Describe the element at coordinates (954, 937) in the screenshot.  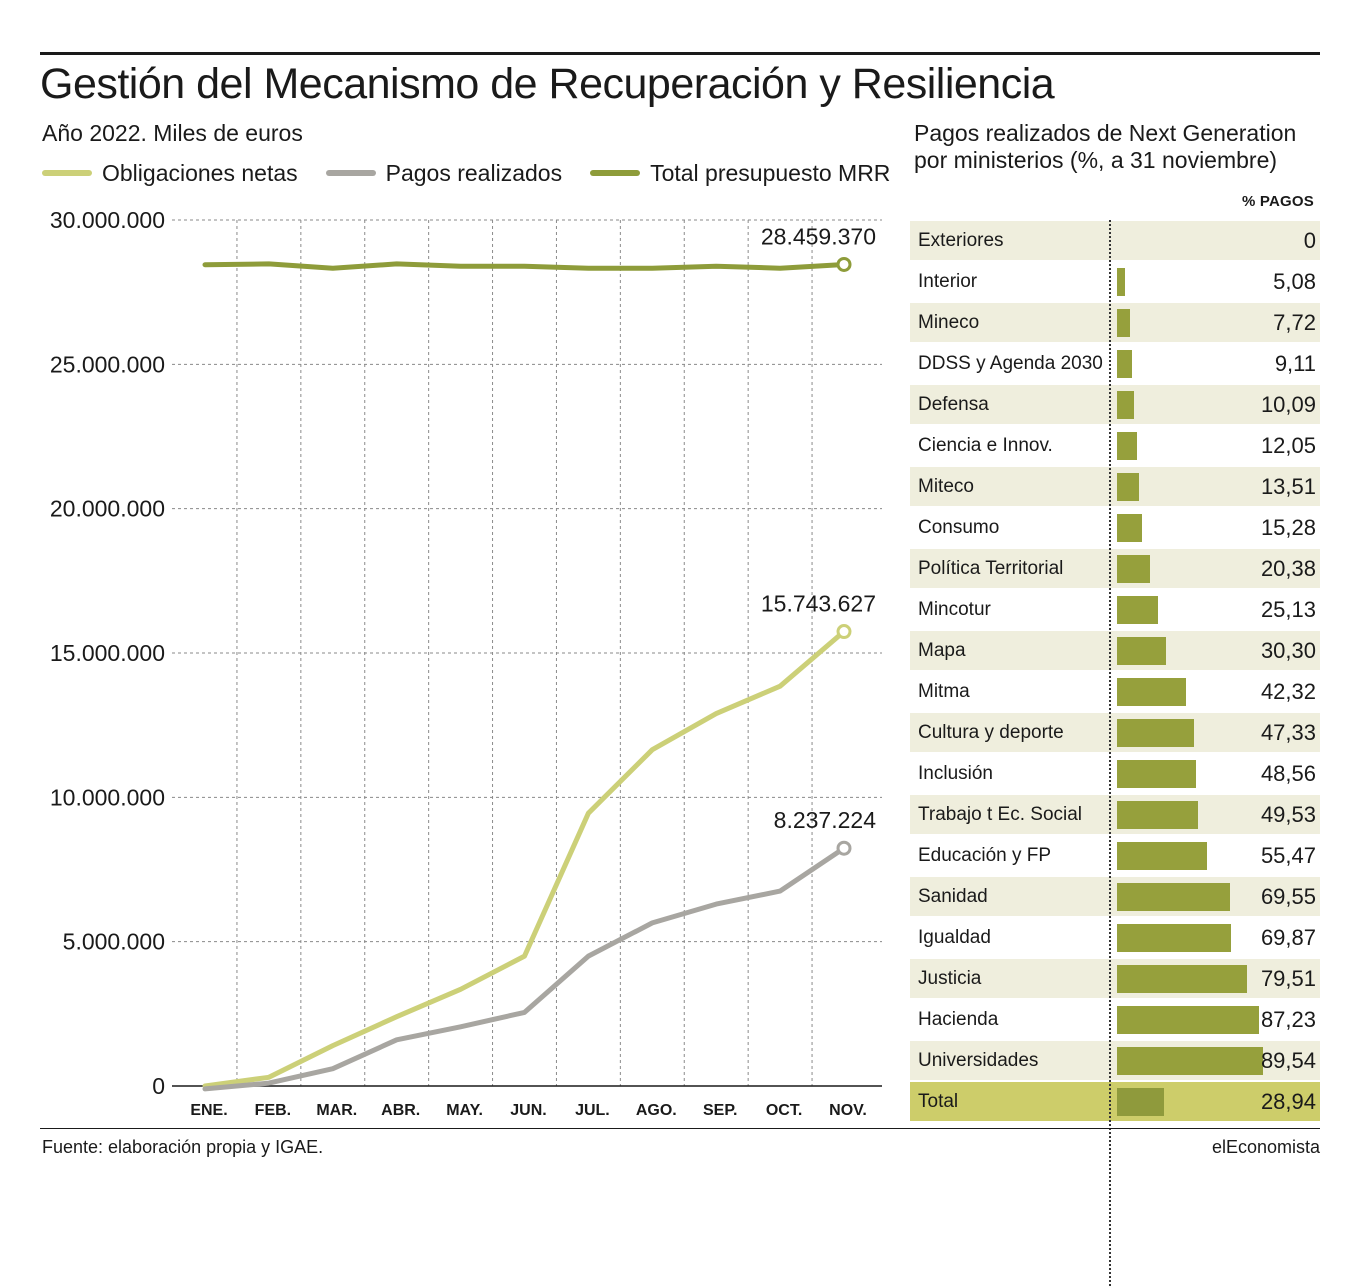
I see `bar-category-label: Igualdad` at that location.